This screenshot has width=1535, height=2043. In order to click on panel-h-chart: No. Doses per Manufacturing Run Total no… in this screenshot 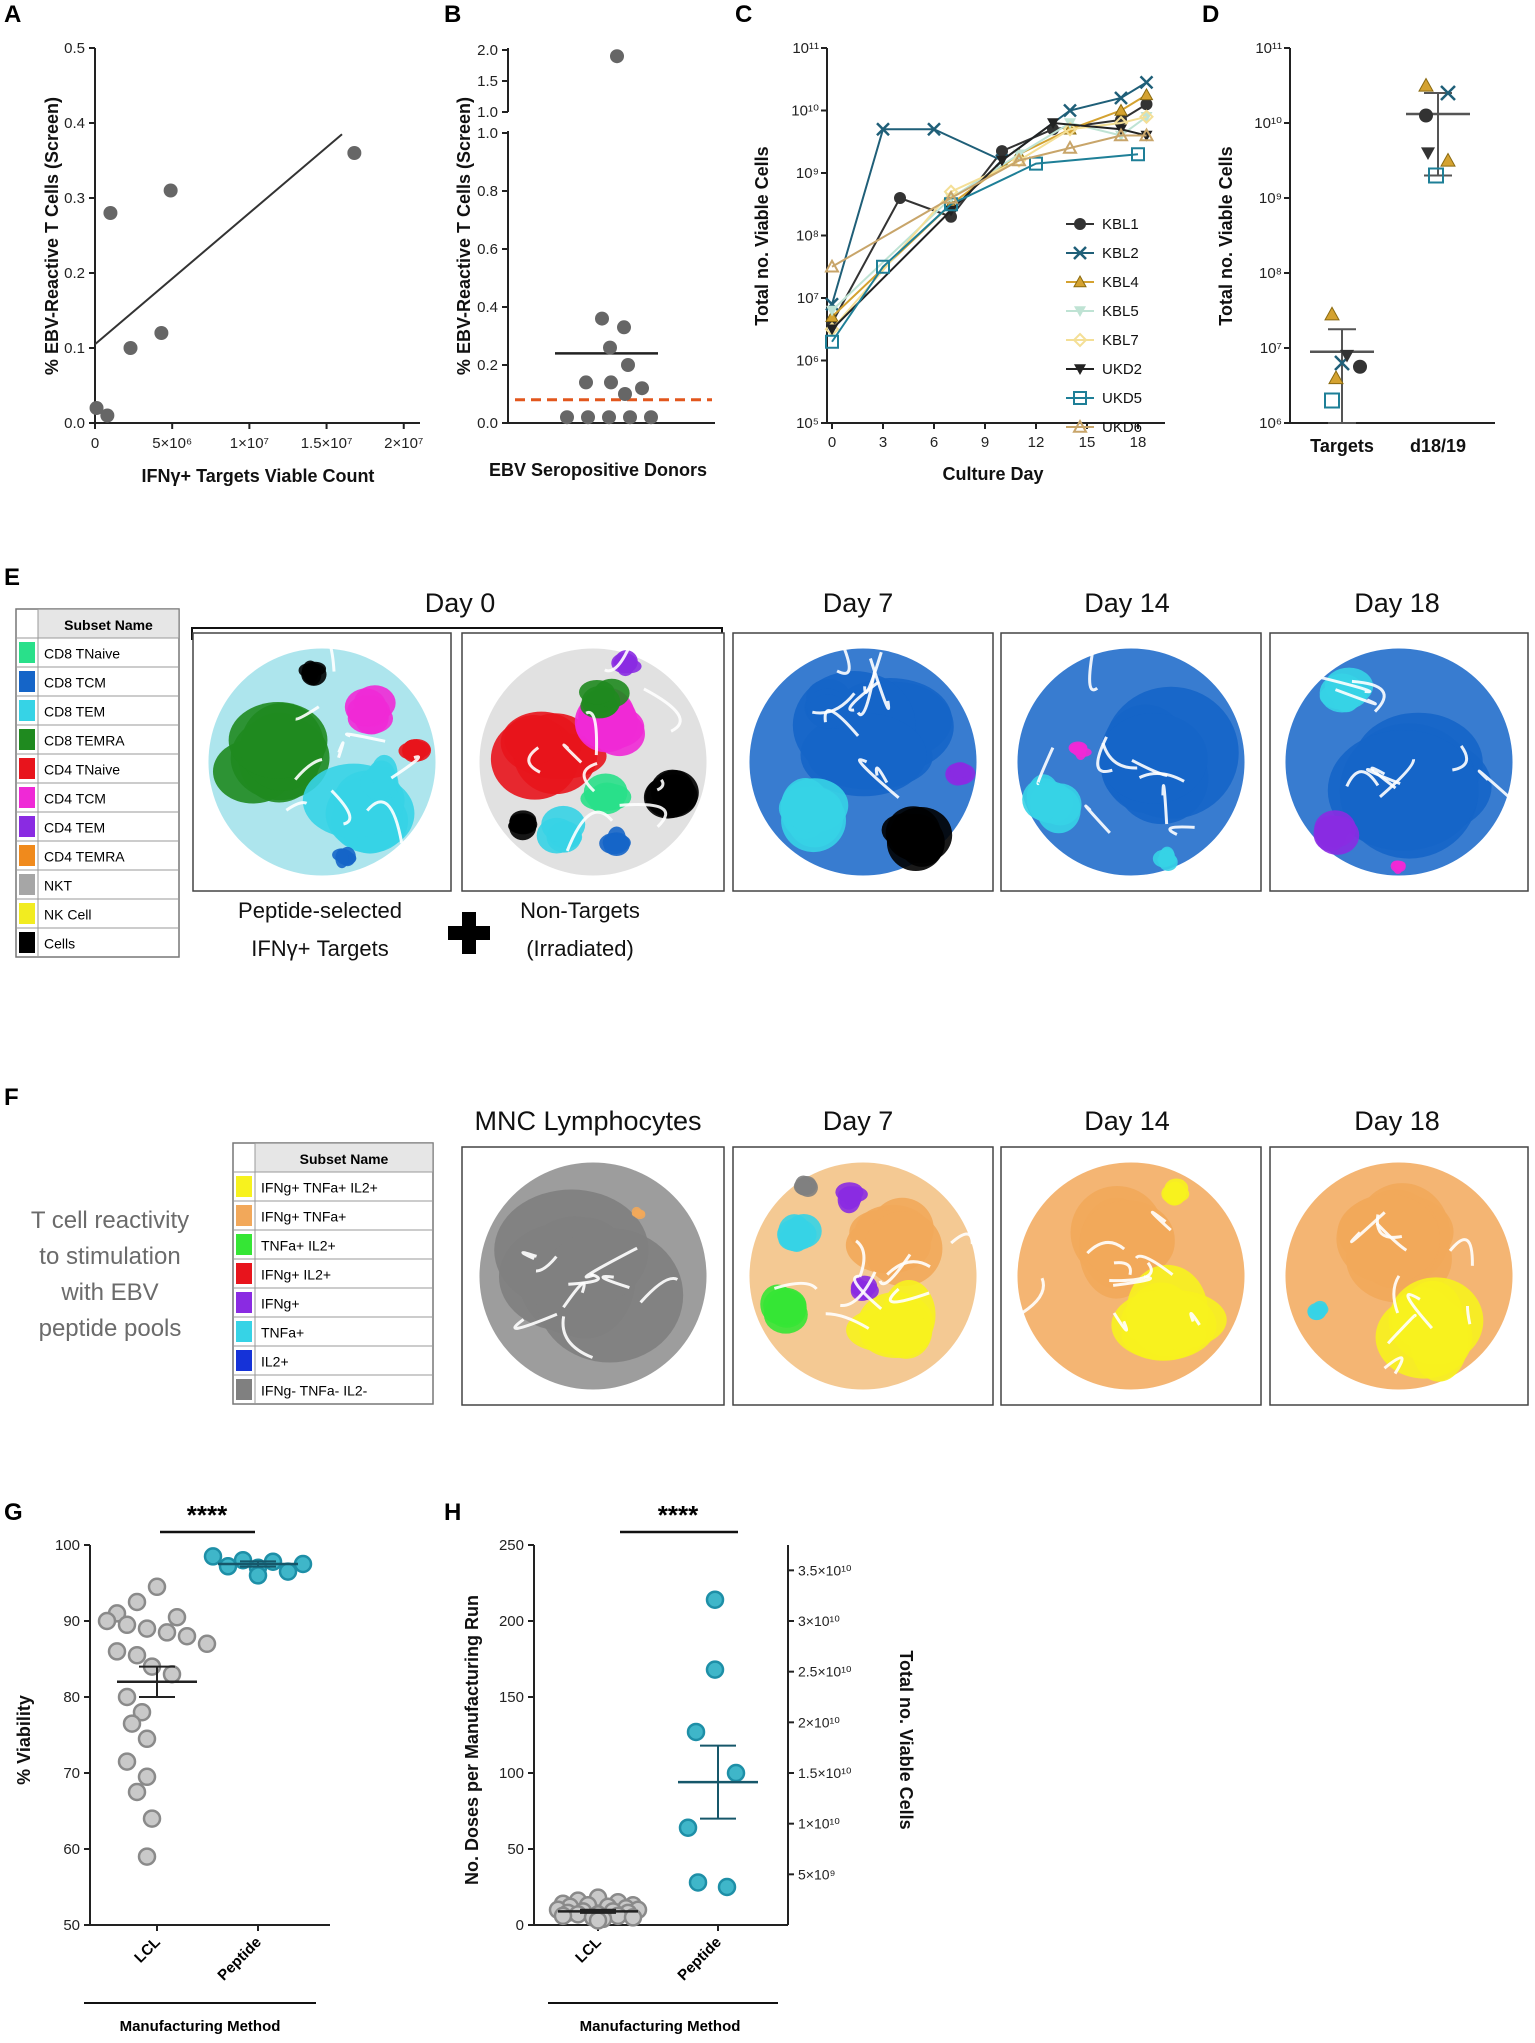, I will do `click(689, 1767)`.